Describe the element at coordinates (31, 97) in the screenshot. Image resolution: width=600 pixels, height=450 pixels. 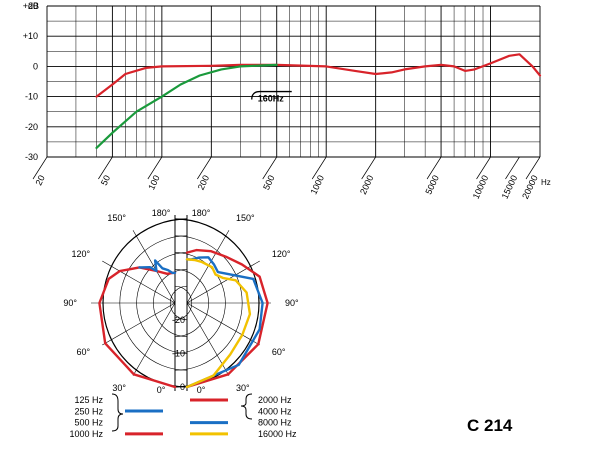
I see `y-tick-label: -10` at that location.